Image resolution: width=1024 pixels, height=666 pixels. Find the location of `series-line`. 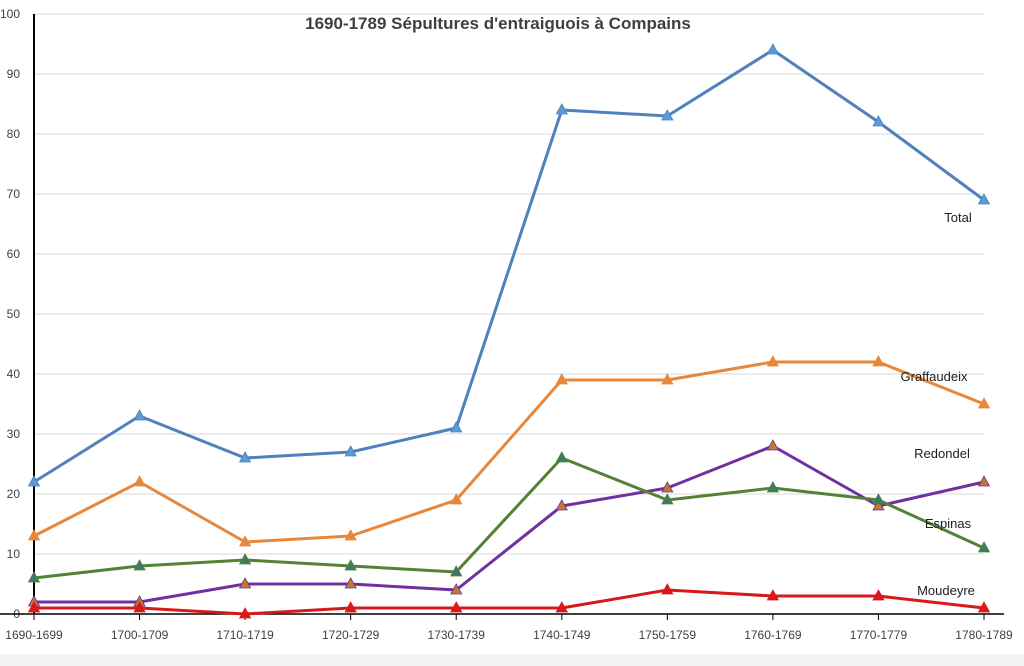

series-line is located at coordinates (509, 602).